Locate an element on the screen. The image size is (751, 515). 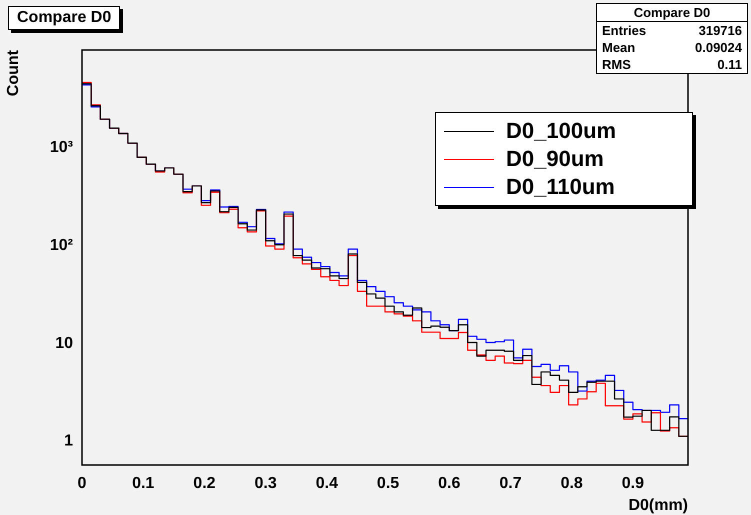
text: 0.11 is located at coordinates (729, 64).